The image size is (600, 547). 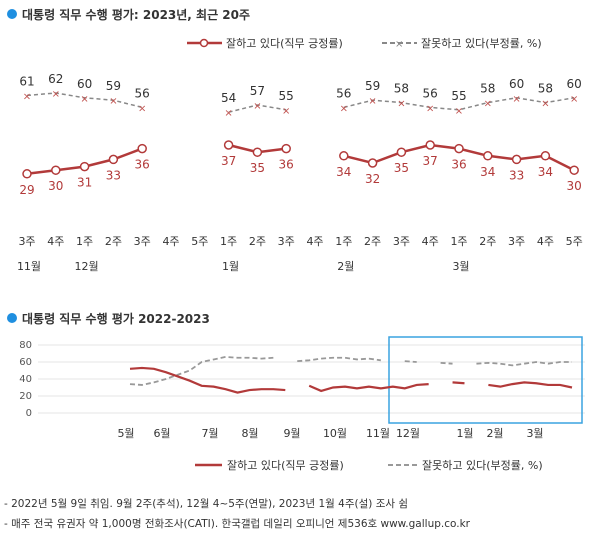 I want to click on chart2-legend-disapprove: 잘못하고 있다(부정률, %), so click(x=482, y=465).